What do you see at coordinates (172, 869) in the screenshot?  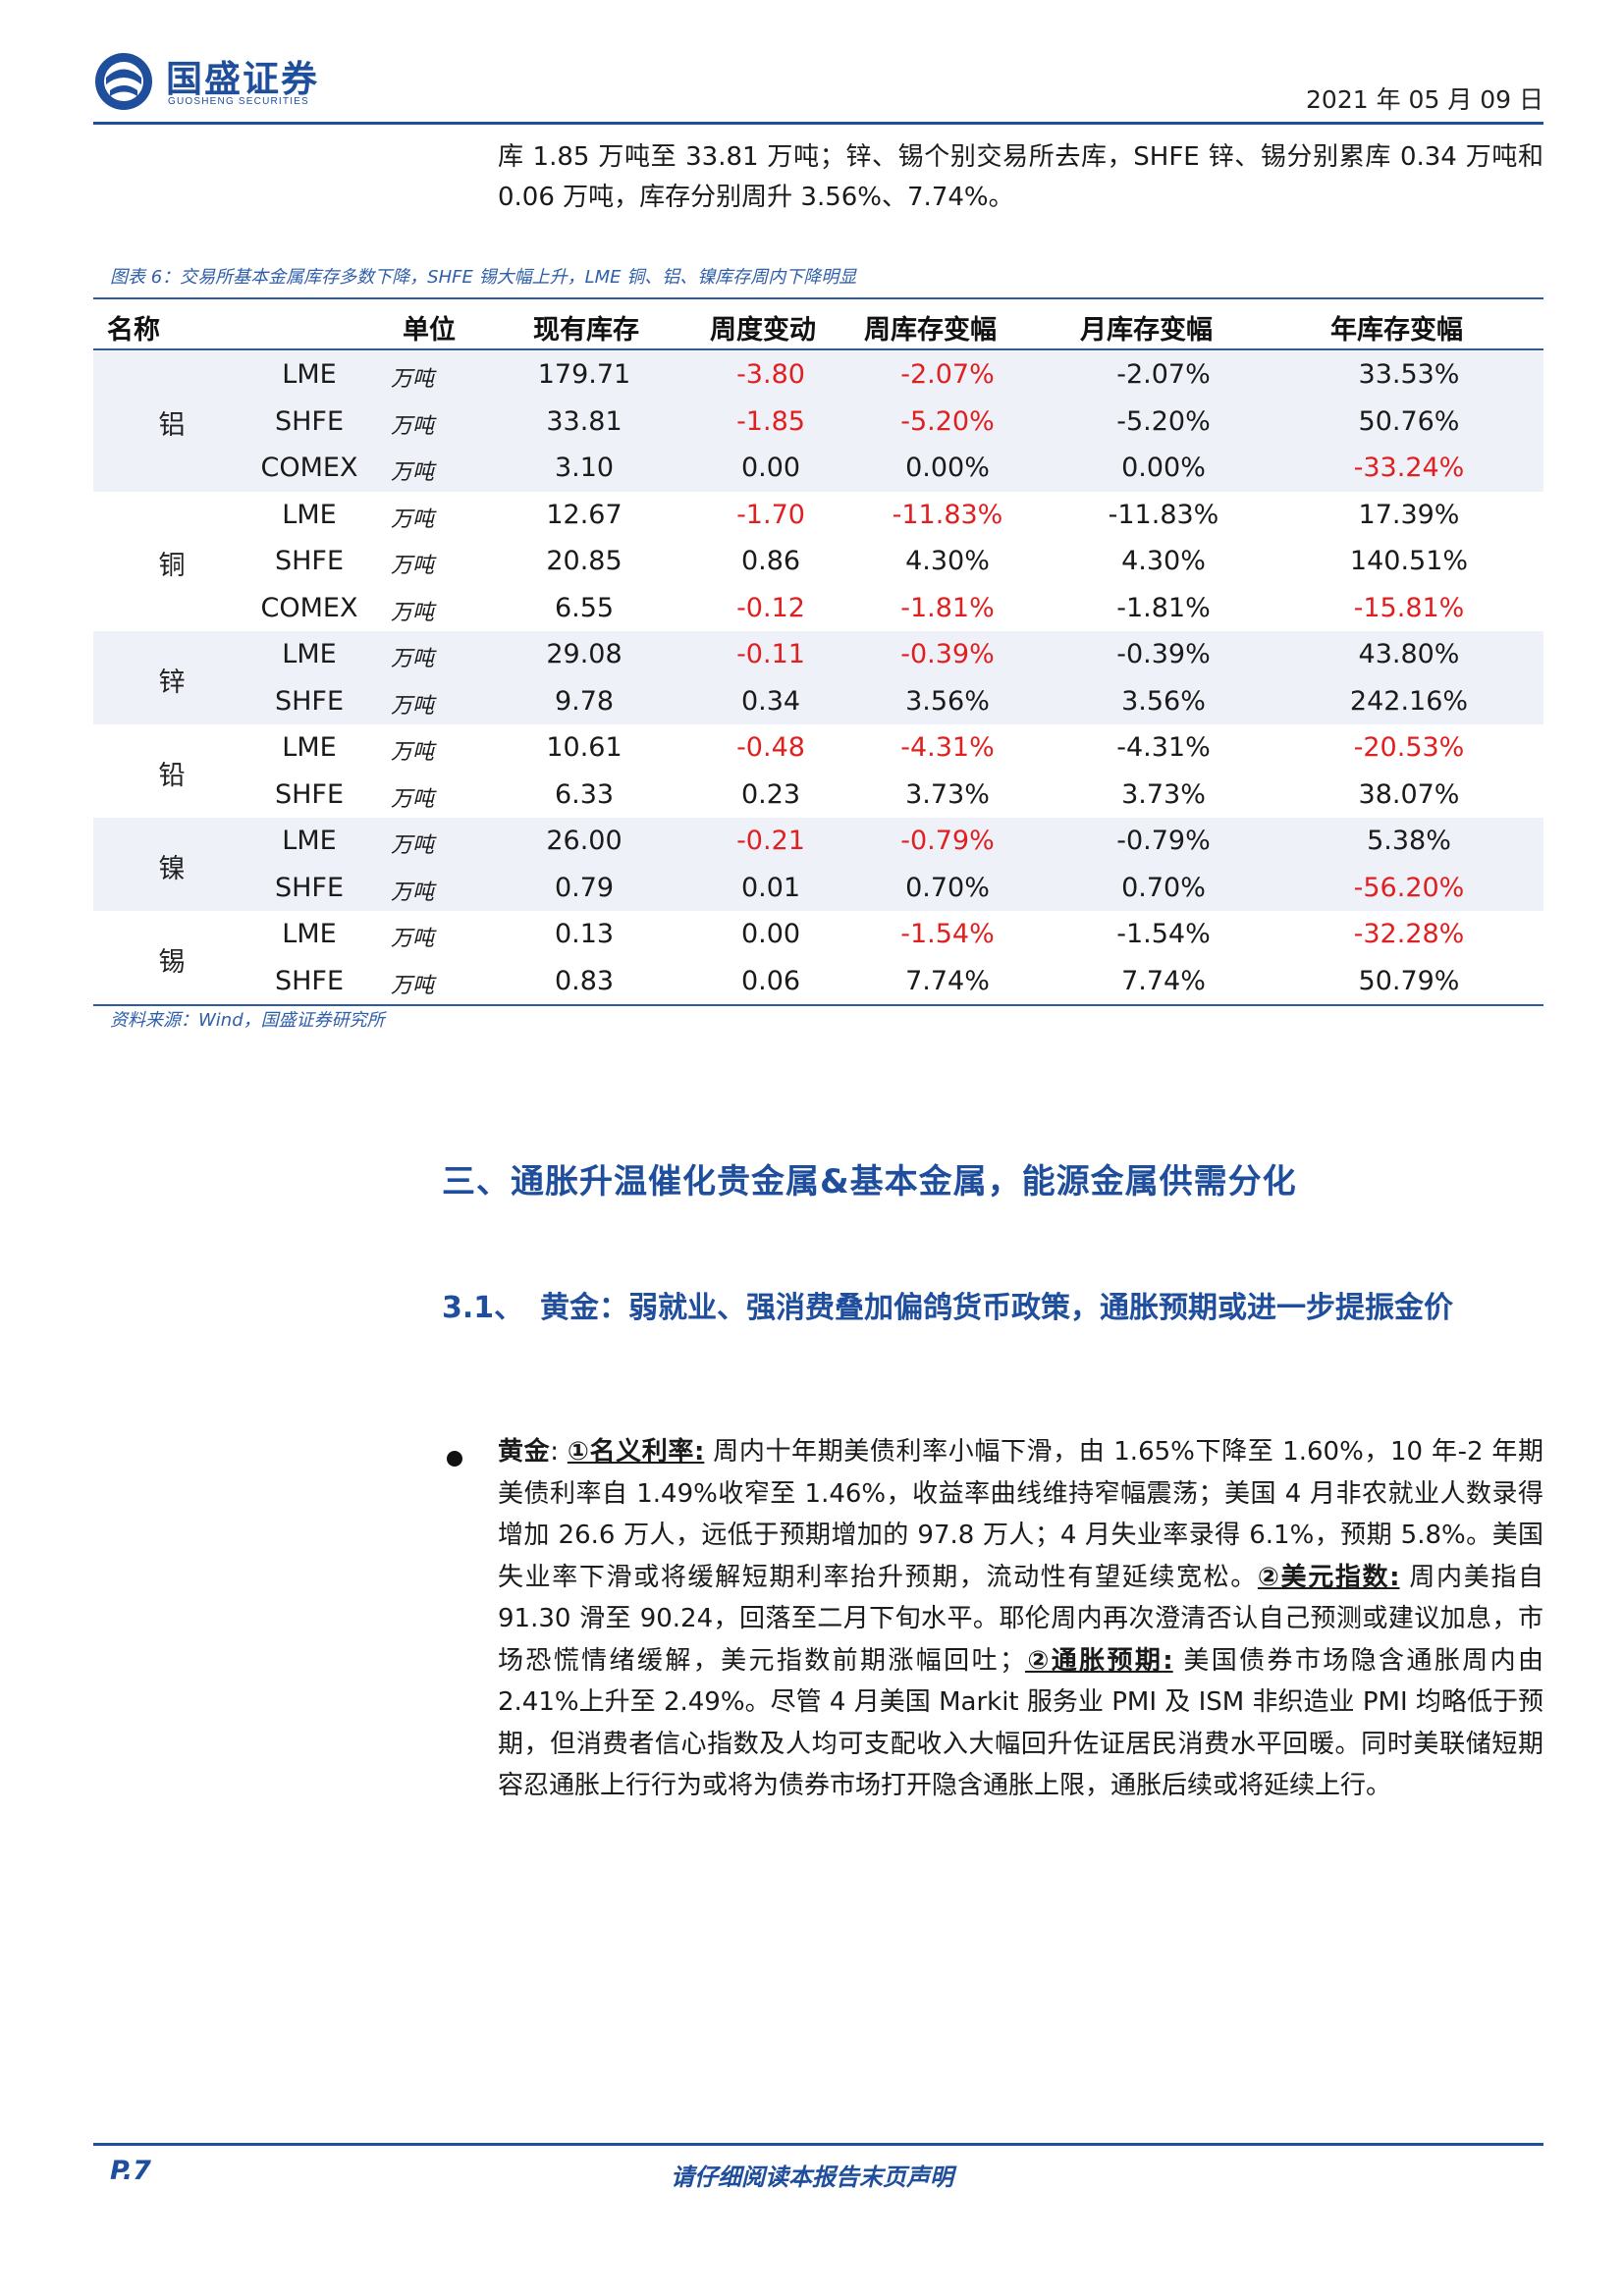 I see `group-metal-name: 镍` at bounding box center [172, 869].